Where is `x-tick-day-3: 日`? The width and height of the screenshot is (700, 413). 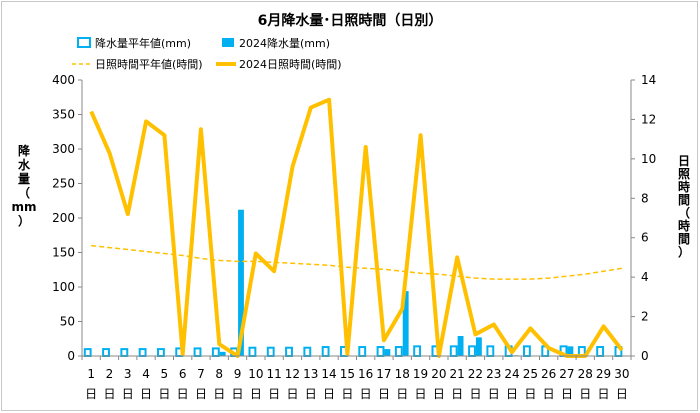 x-tick-day-3: 日 is located at coordinates (128, 394).